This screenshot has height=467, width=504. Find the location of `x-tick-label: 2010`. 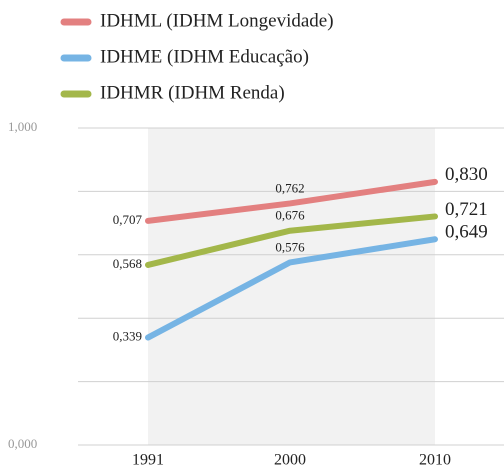

x-tick-label: 2010 is located at coordinates (435, 459).